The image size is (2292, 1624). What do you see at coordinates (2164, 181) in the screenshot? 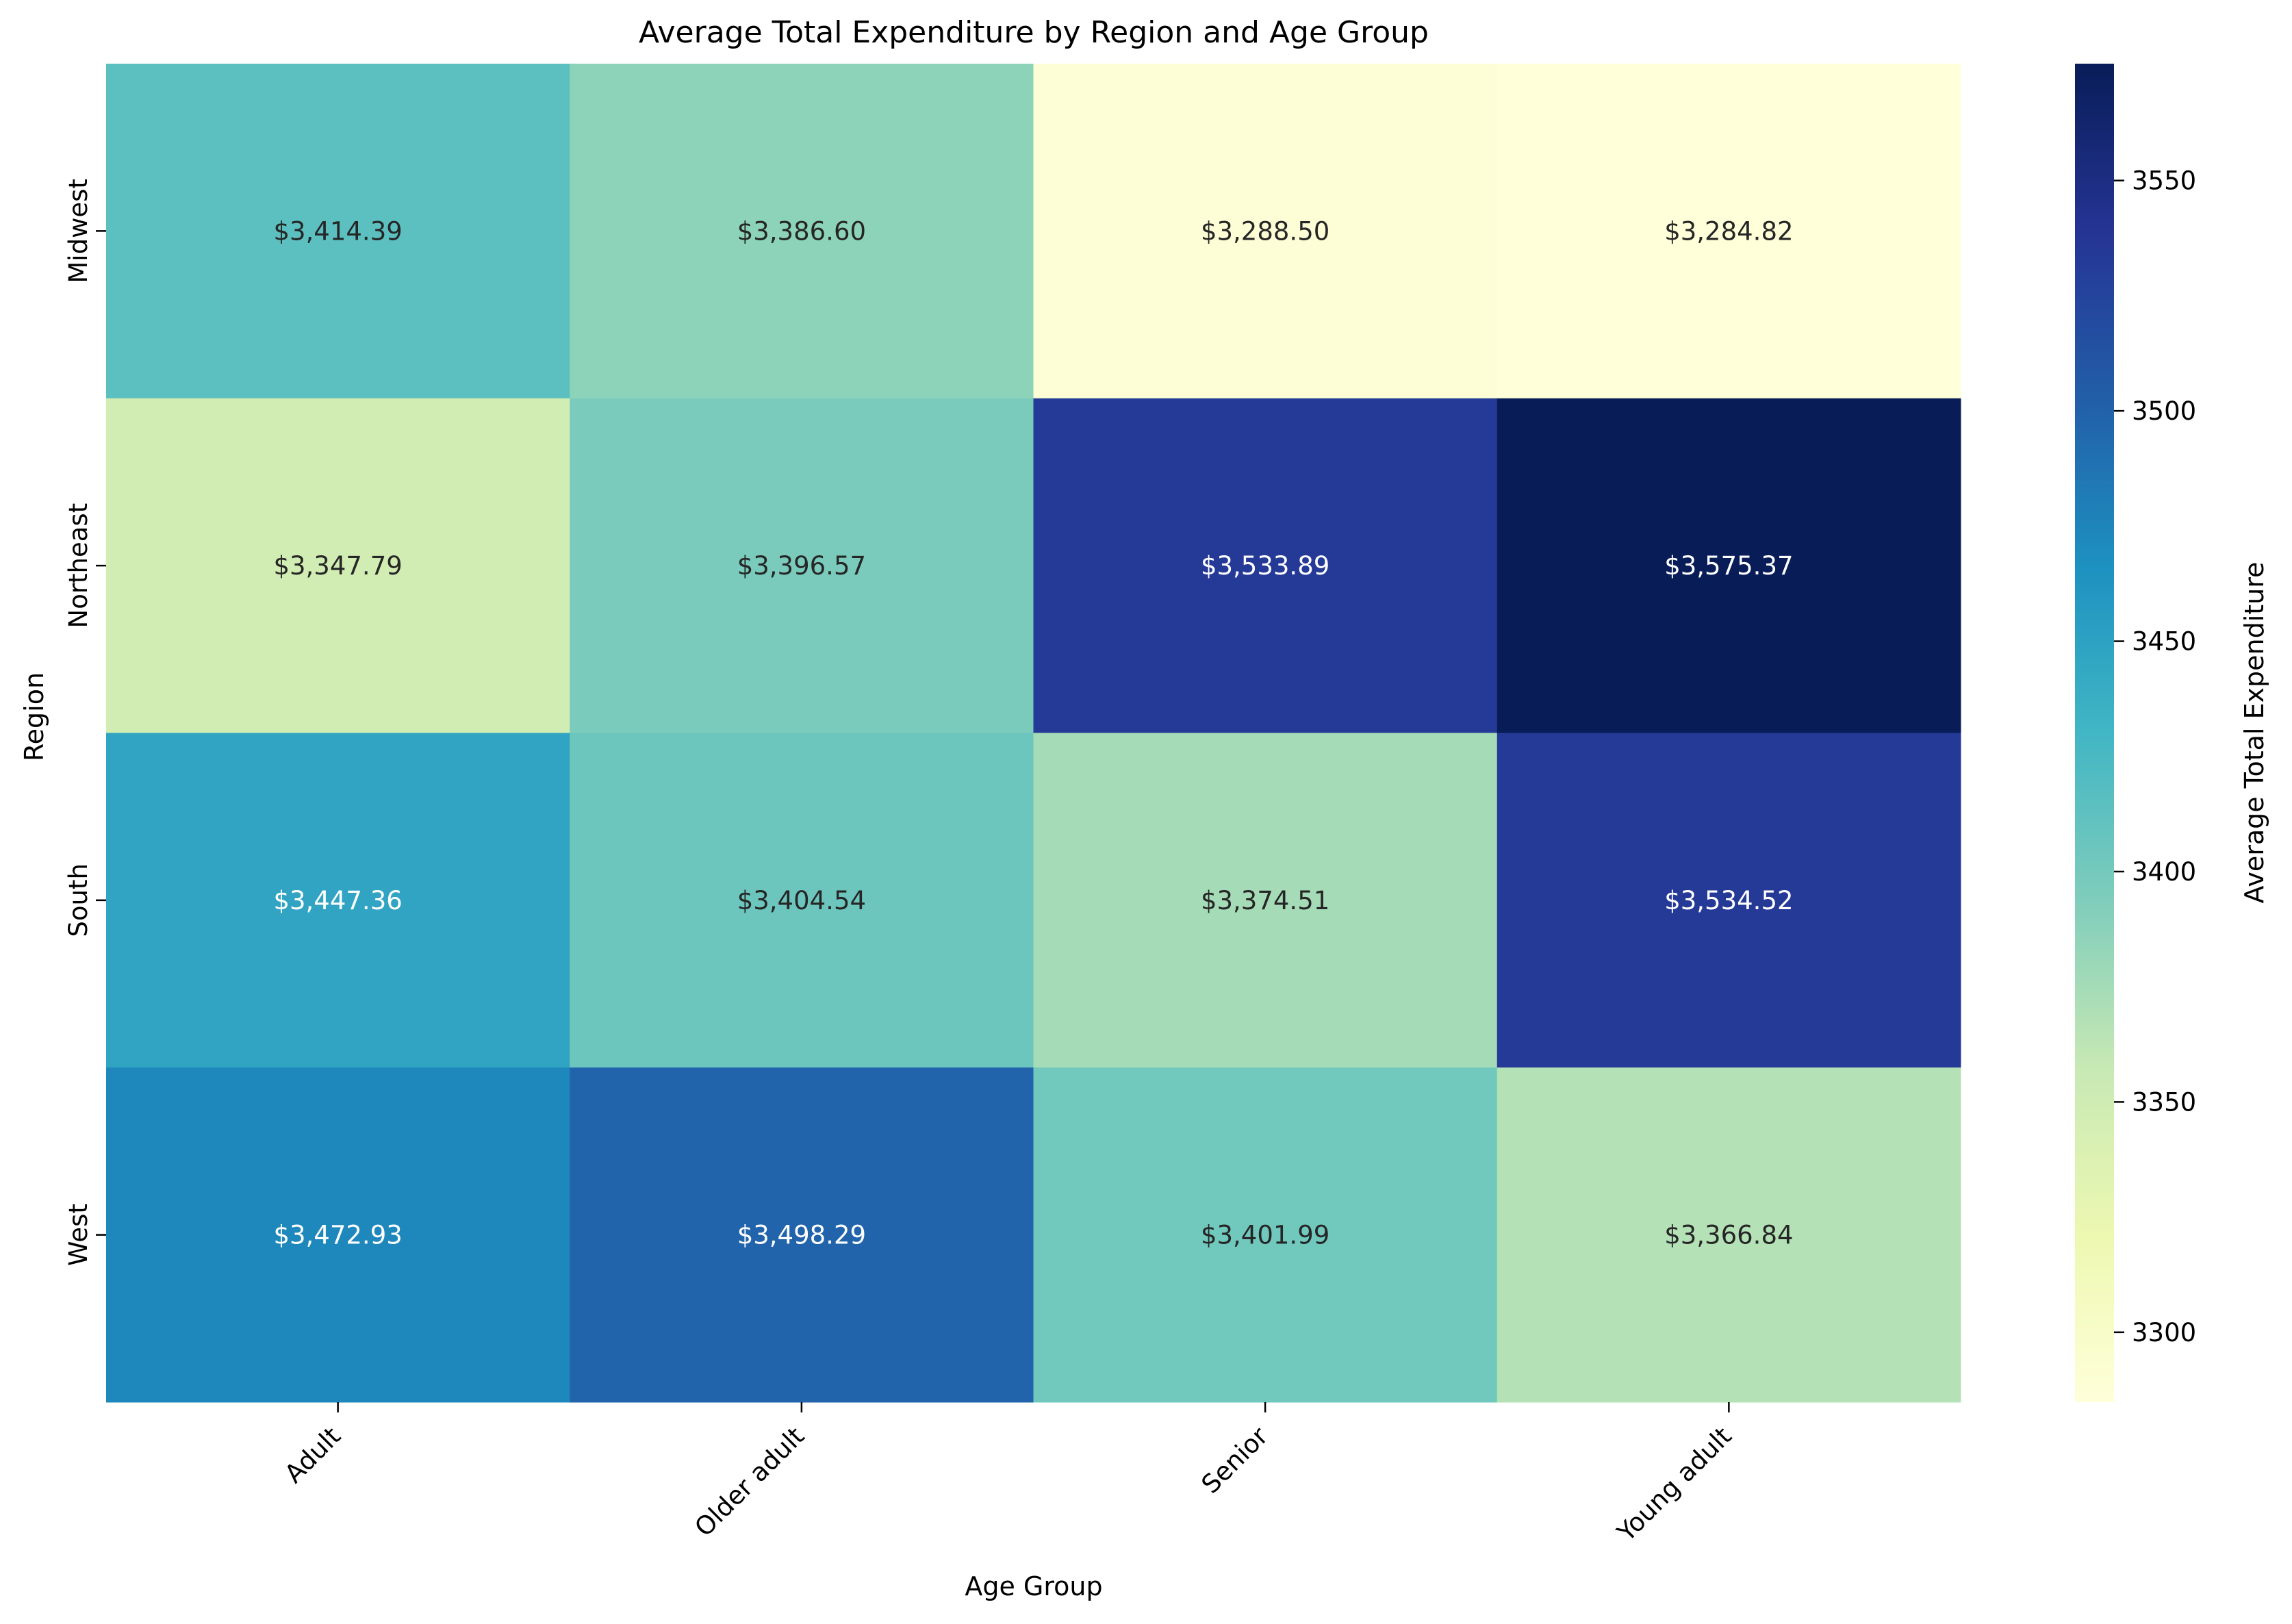
I see `colorbar-tick-label: 3550` at bounding box center [2164, 181].